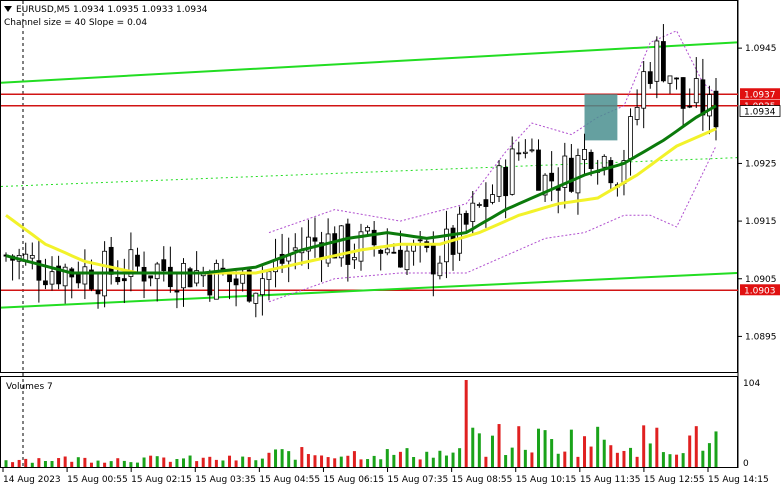  Describe the element at coordinates (546, 480) in the screenshot. I see `time-tick-label: 15 Aug 10:15` at that location.